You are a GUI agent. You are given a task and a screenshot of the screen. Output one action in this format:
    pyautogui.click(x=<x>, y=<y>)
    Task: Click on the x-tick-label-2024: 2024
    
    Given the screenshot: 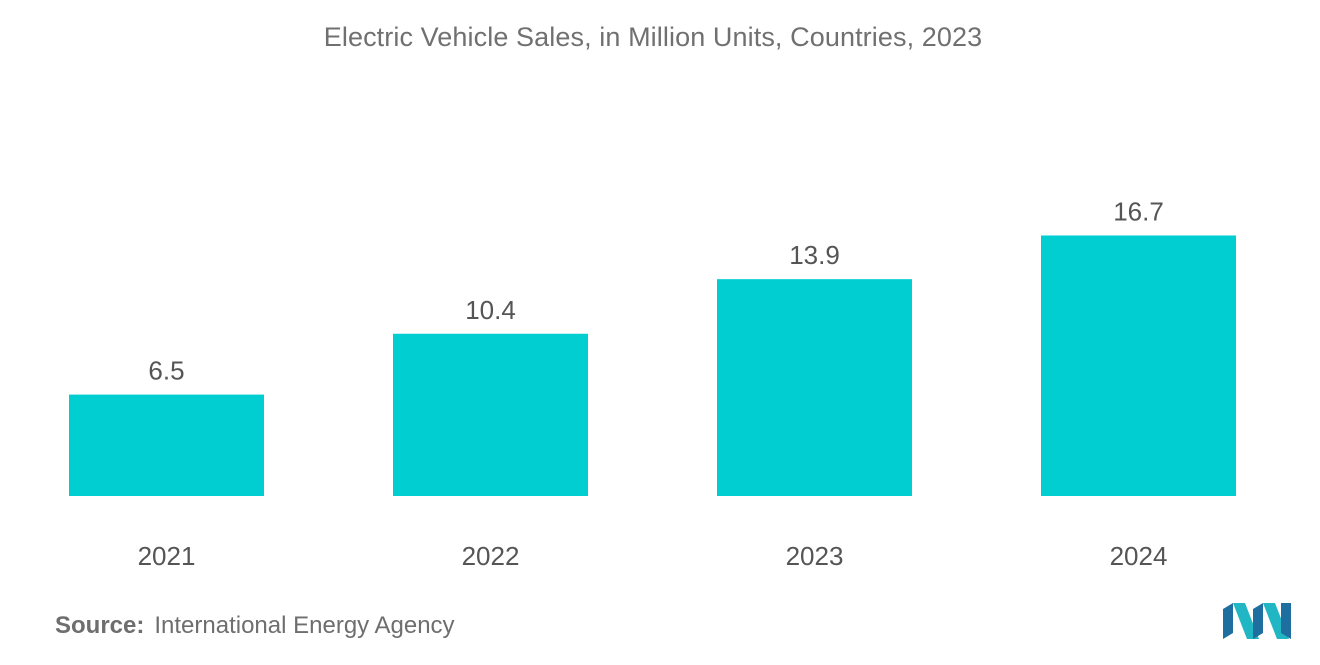 What is the action you would take?
    pyautogui.click(x=1139, y=556)
    